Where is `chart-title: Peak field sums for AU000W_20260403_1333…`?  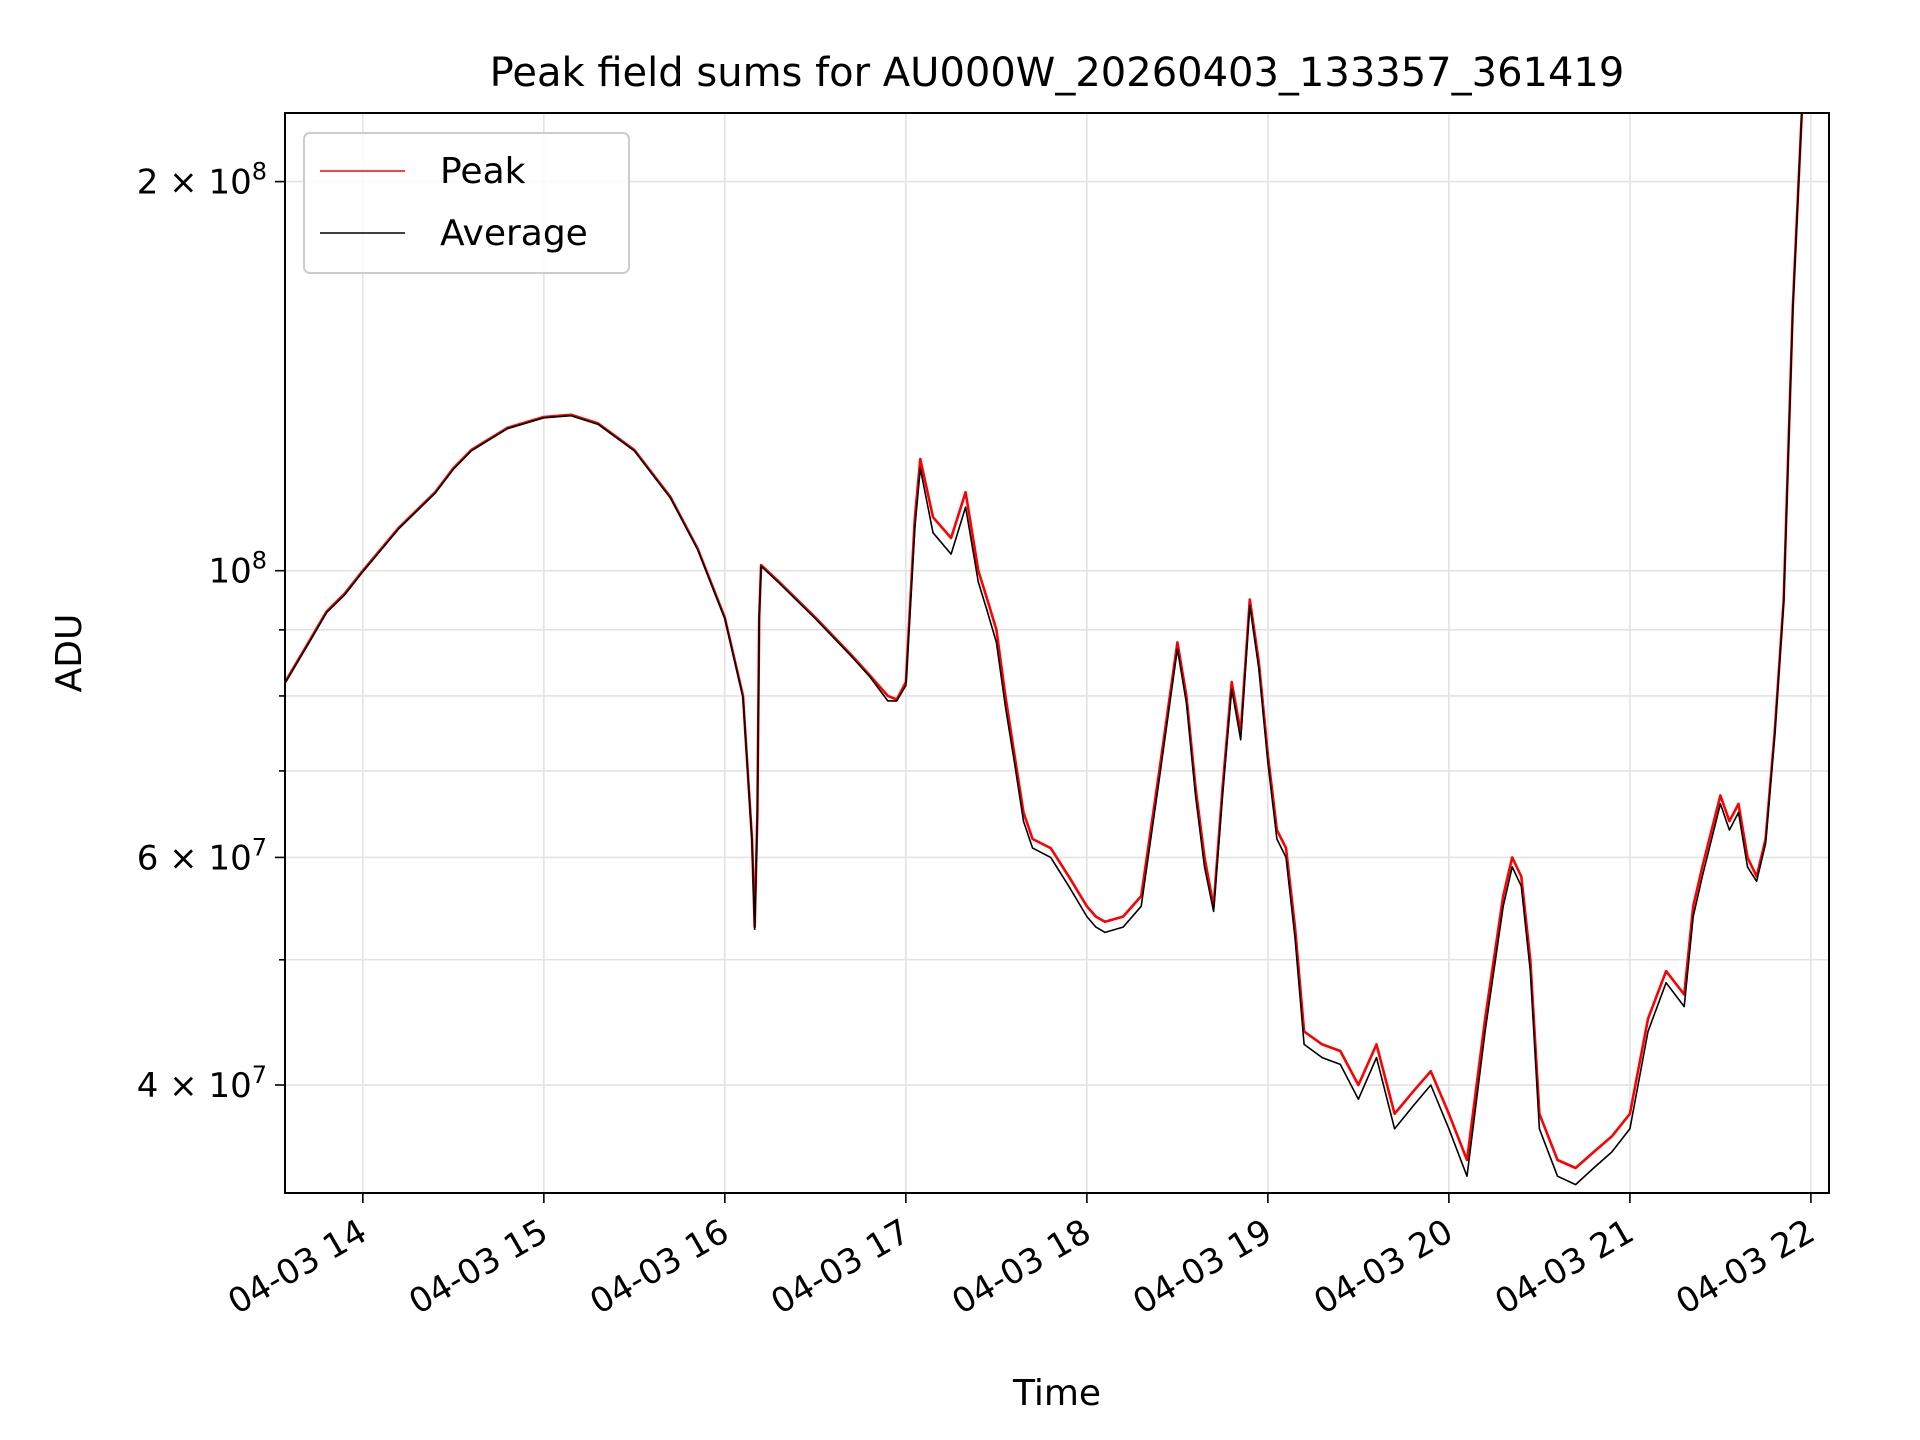
chart-title: Peak field sums for AU000W_20260403_1333… is located at coordinates (1057, 73).